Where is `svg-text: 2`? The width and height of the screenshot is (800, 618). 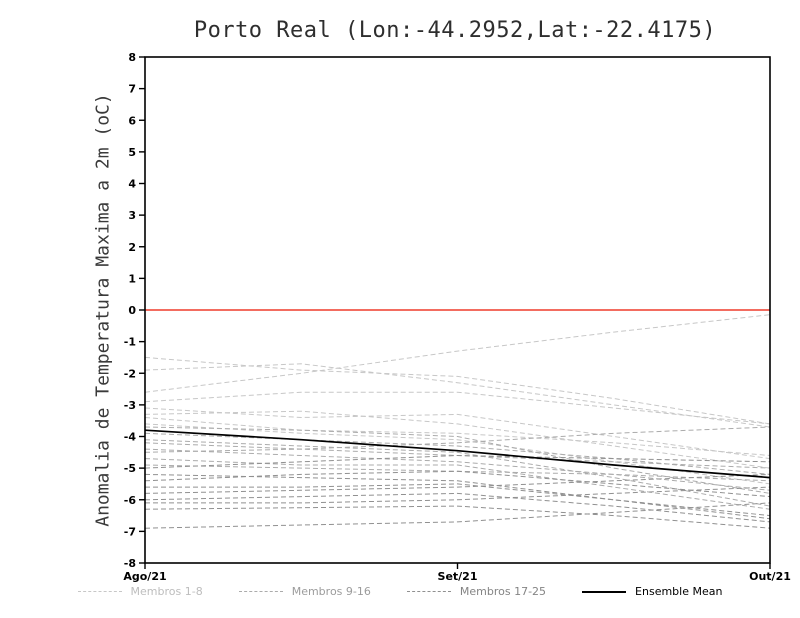 svg-text: 2 is located at coordinates (132, 247).